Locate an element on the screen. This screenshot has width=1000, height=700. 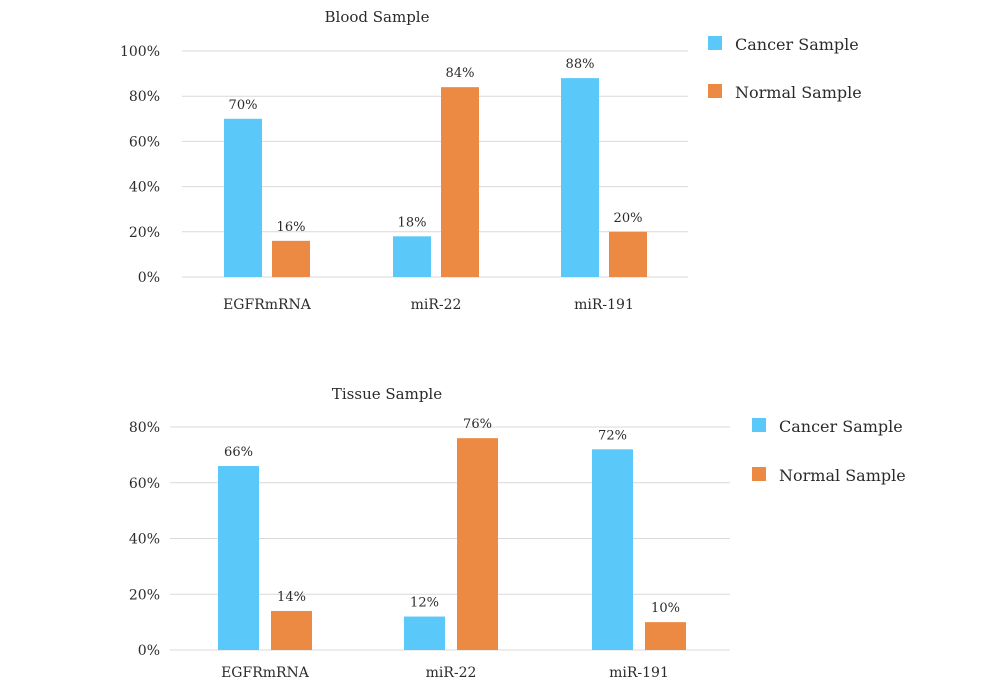
data-label: 66% is located at coordinates (238, 452).